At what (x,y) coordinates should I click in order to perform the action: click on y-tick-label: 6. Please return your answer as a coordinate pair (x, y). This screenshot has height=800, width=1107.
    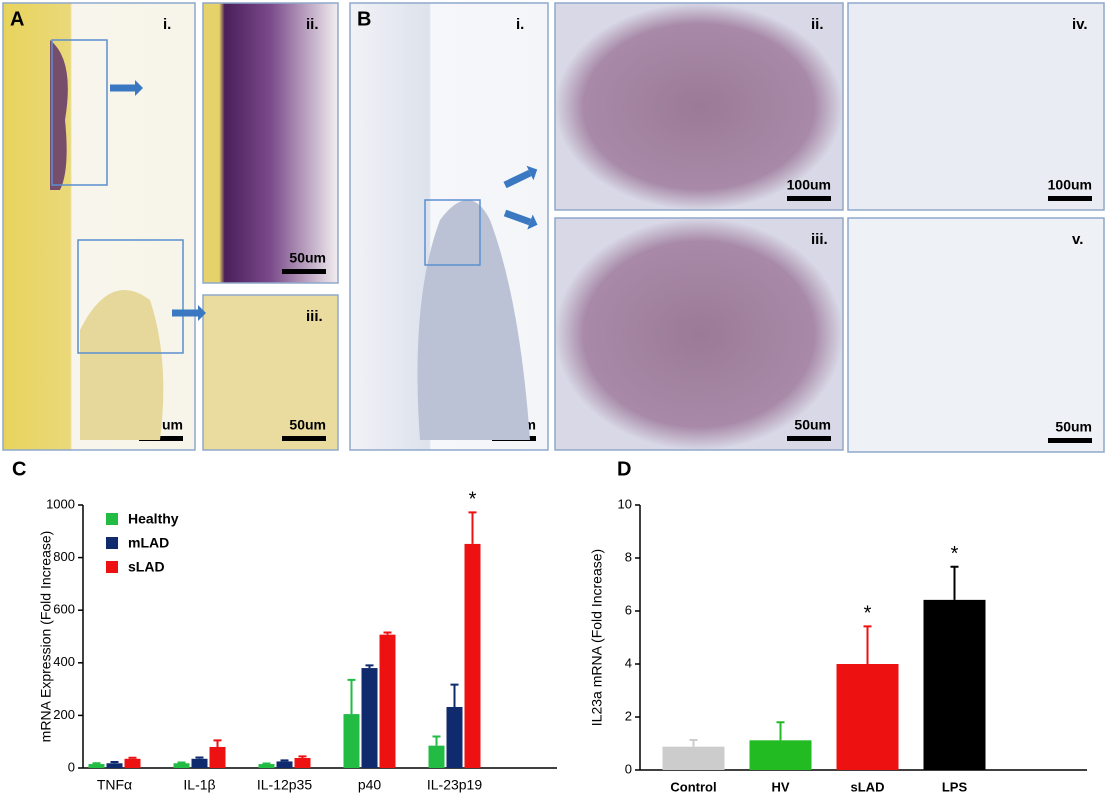
    Looking at the image, I should click on (628, 609).